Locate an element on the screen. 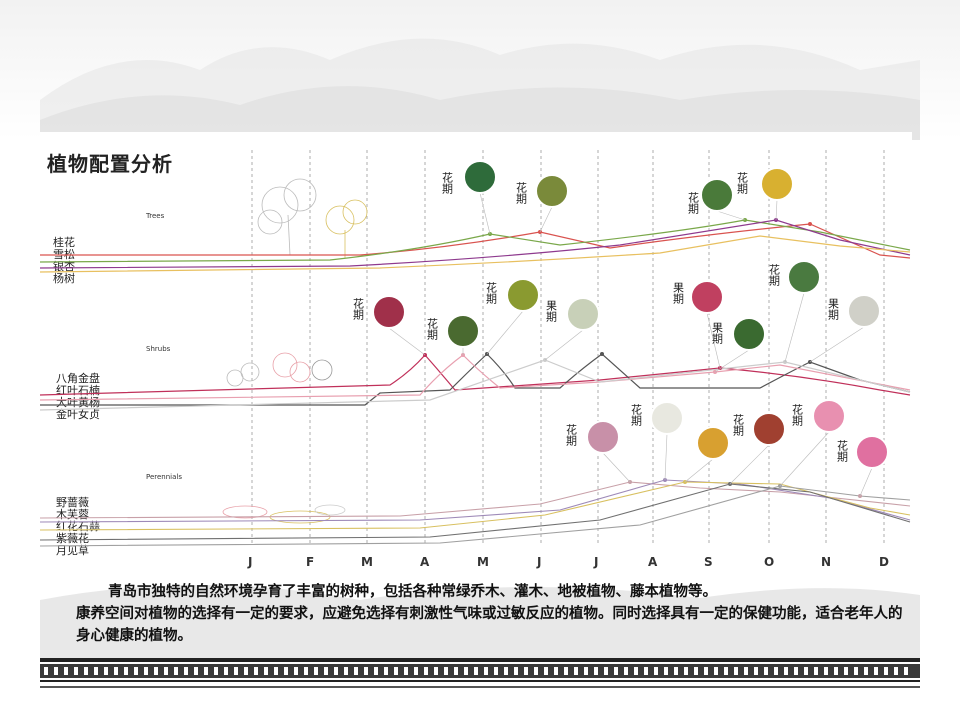  cedar-photo-icon is located at coordinates (480, 177).